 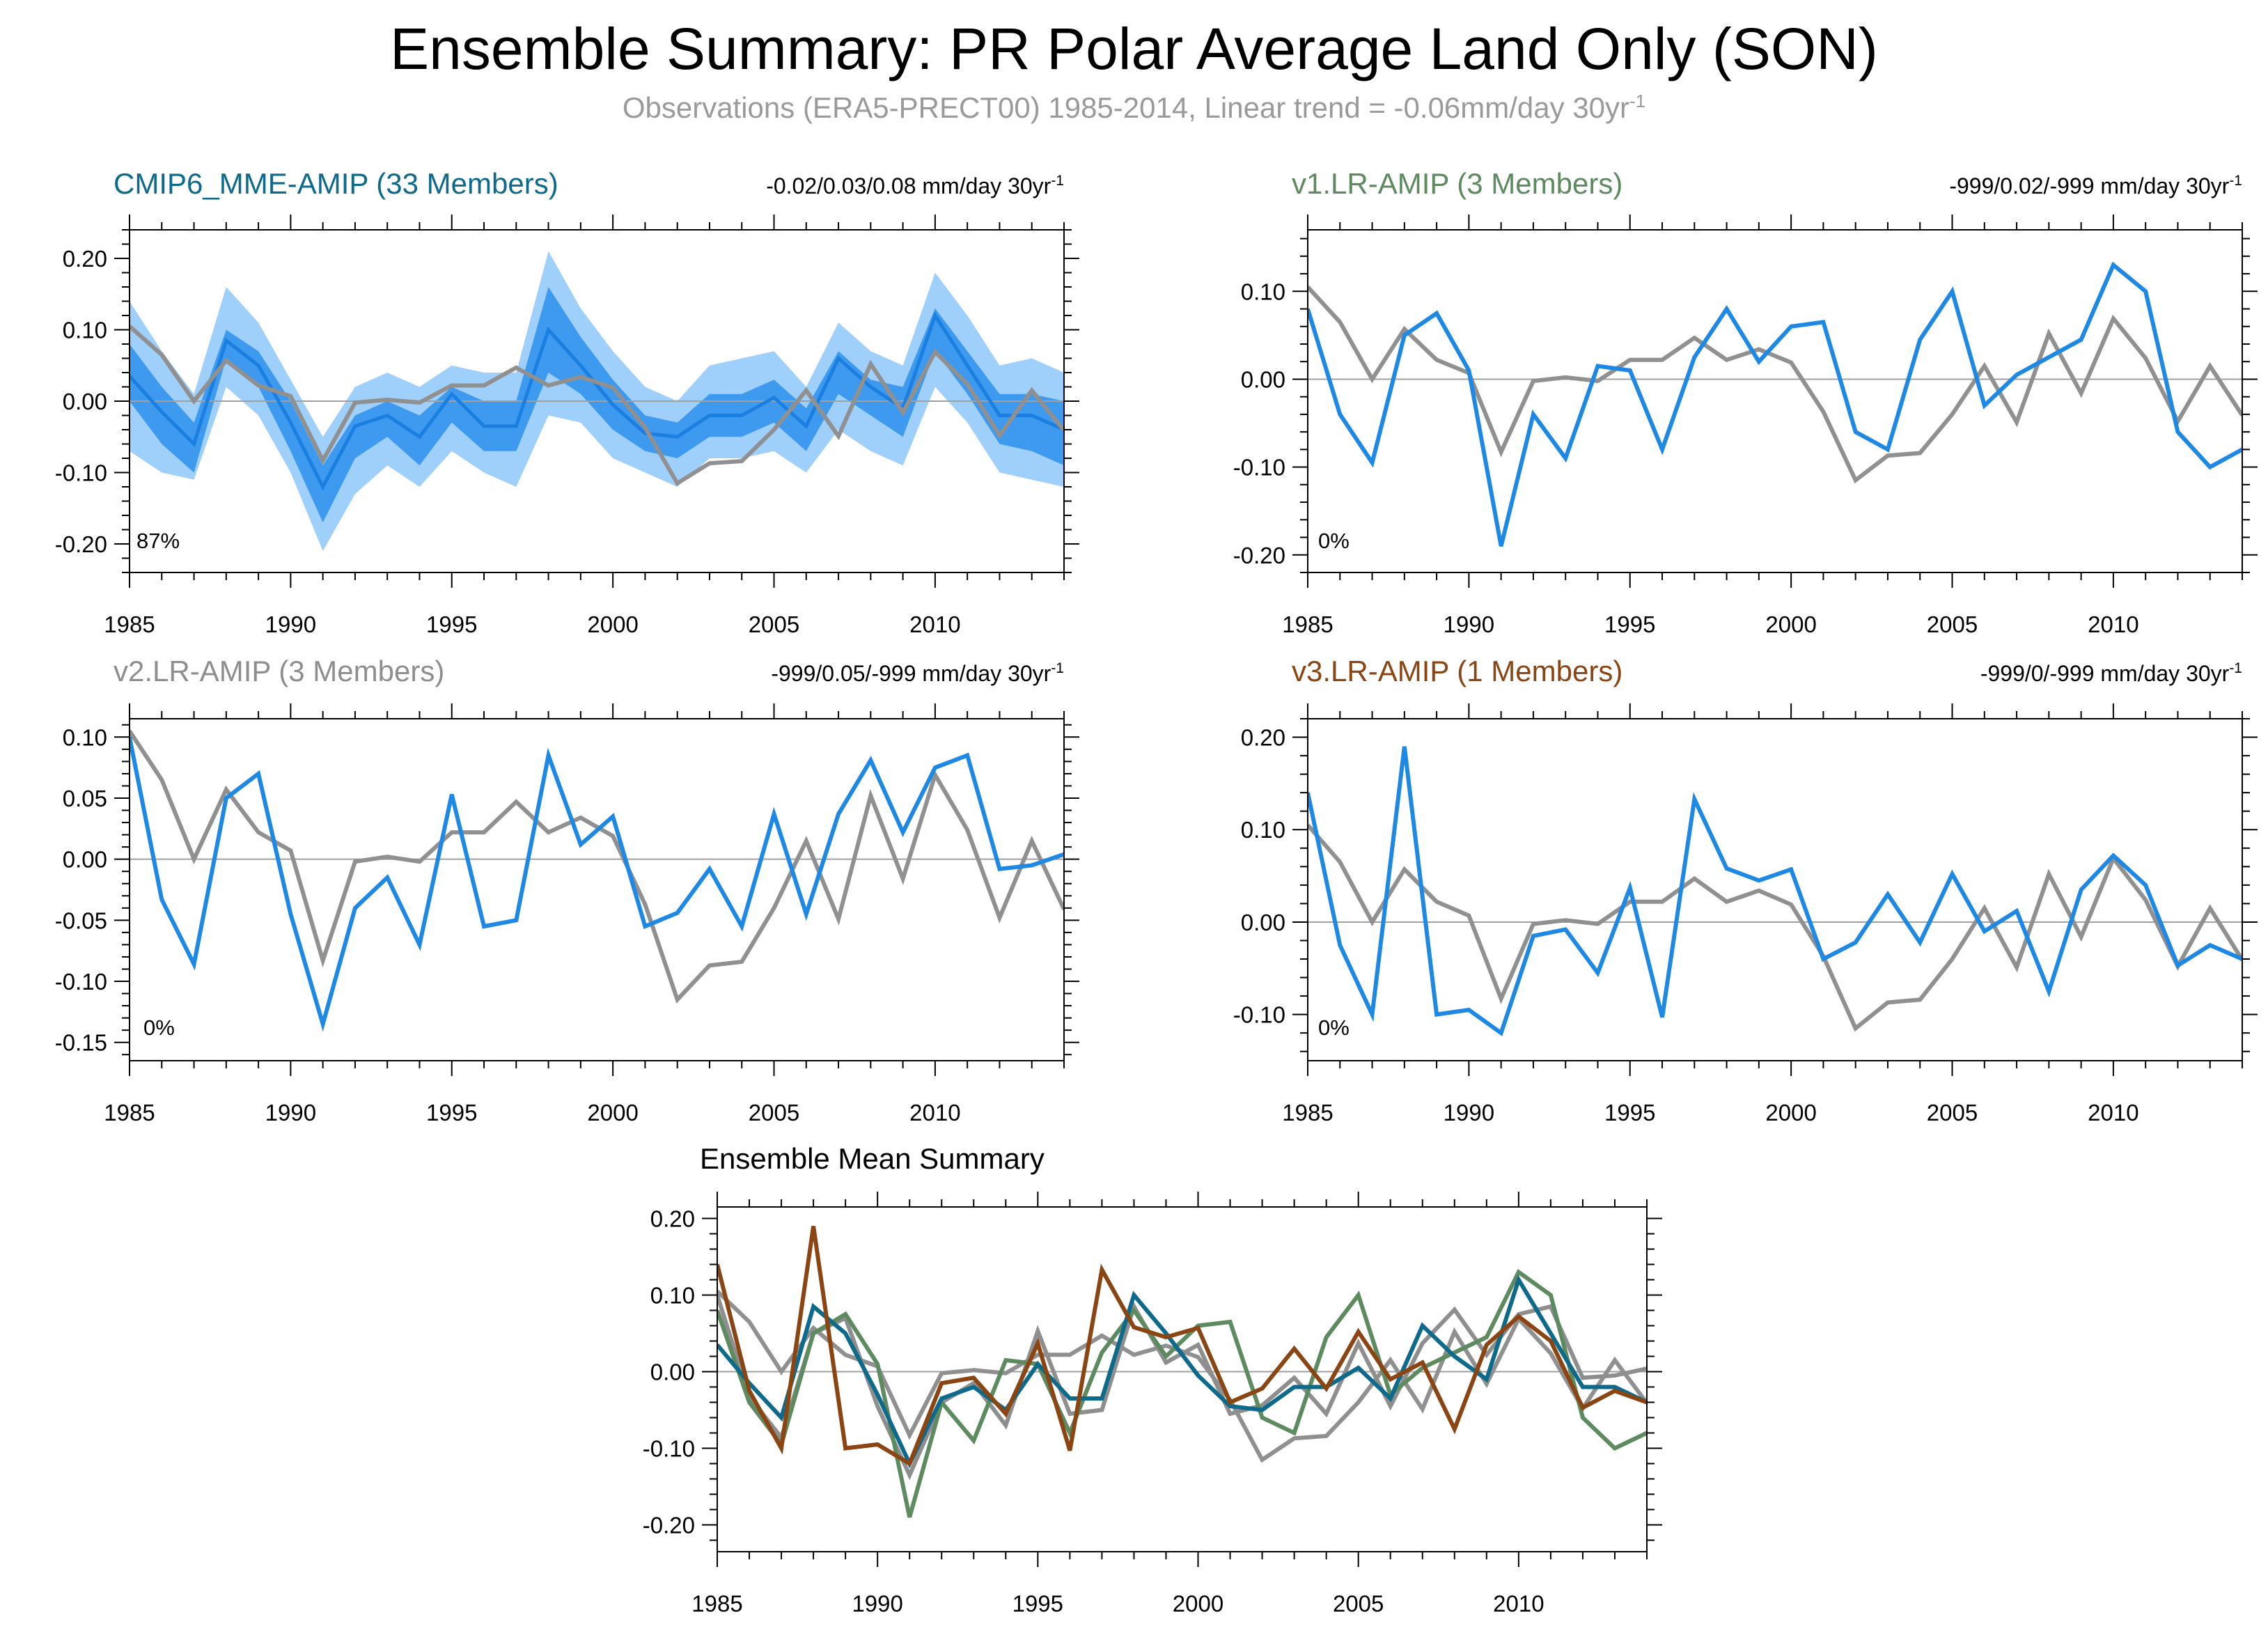 What do you see at coordinates (158, 541) in the screenshot?
I see `percent-label-cmip6: 87%` at bounding box center [158, 541].